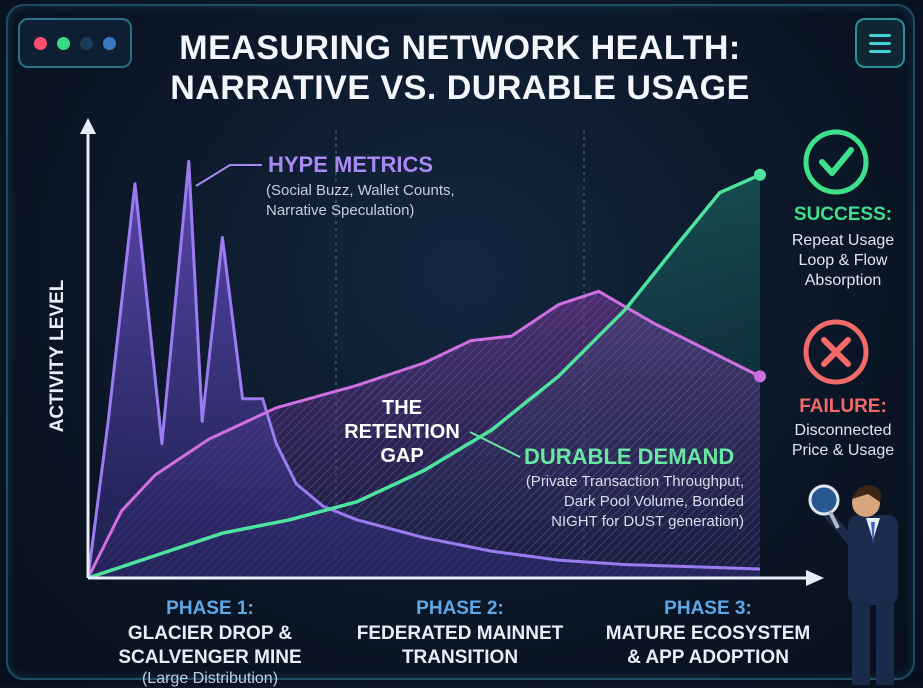 Image resolution: width=923 pixels, height=688 pixels. What do you see at coordinates (647, 521) in the screenshot?
I see `durable-sub-line-3: NIGHT for DUST generation)` at bounding box center [647, 521].